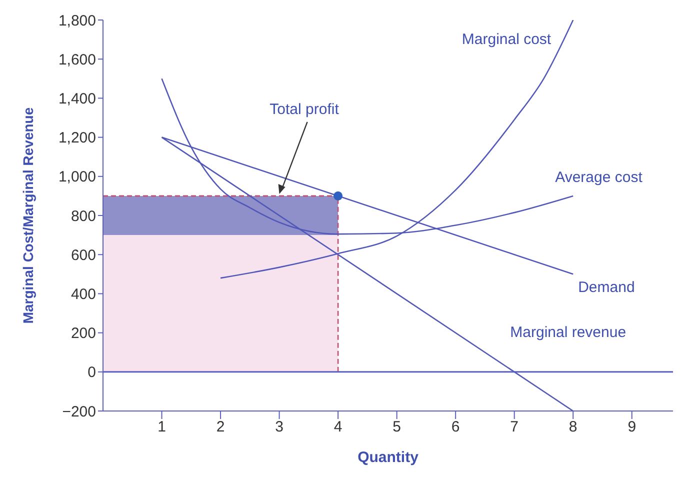 This screenshot has width=691, height=484. What do you see at coordinates (77, 177) in the screenshot?
I see `y-tick-label: 1,000` at bounding box center [77, 177].